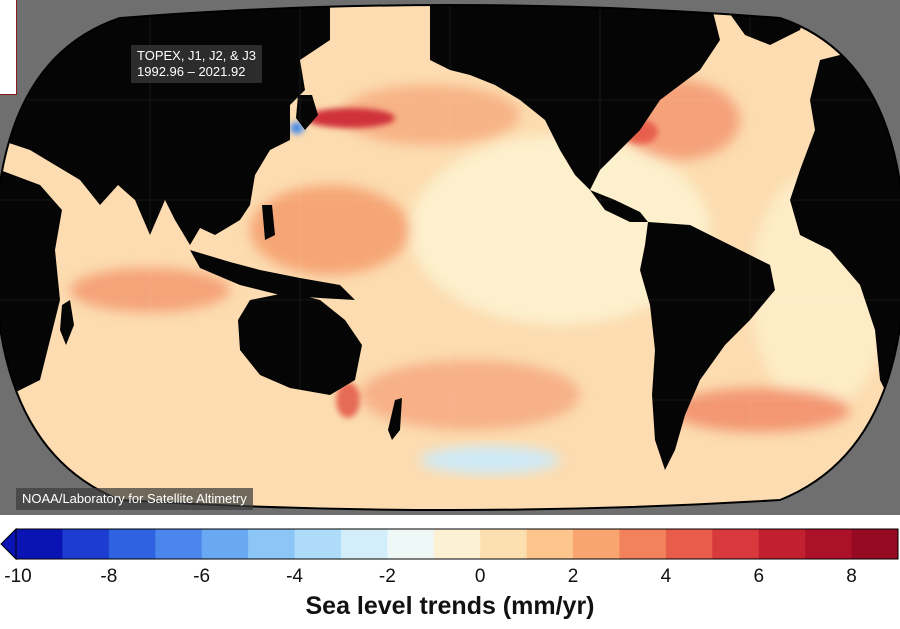  What do you see at coordinates (294, 576) in the screenshot?
I see `colorbar-tick-label: -4` at bounding box center [294, 576].